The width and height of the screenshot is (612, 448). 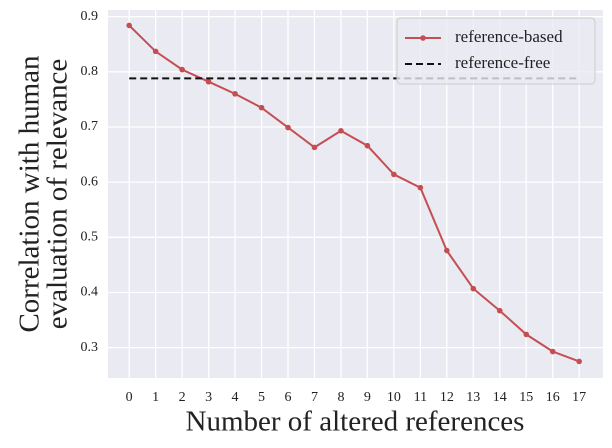 I want to click on x-tick-label: 10, so click(x=394, y=397).